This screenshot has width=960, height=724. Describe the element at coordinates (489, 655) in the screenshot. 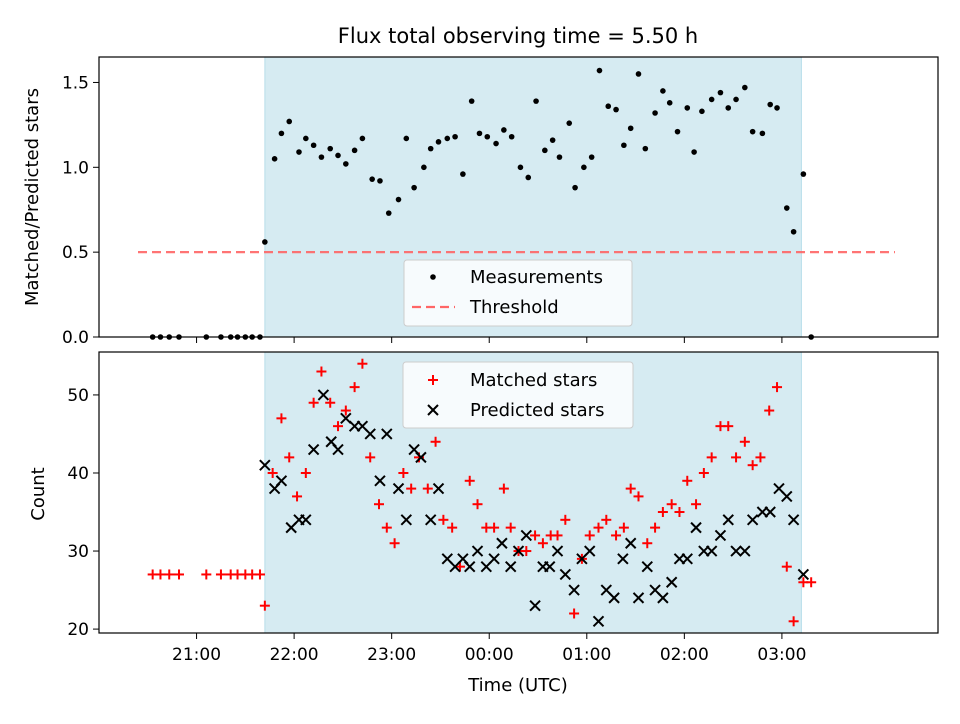

I see `x-tick-label: 00:00` at that location.